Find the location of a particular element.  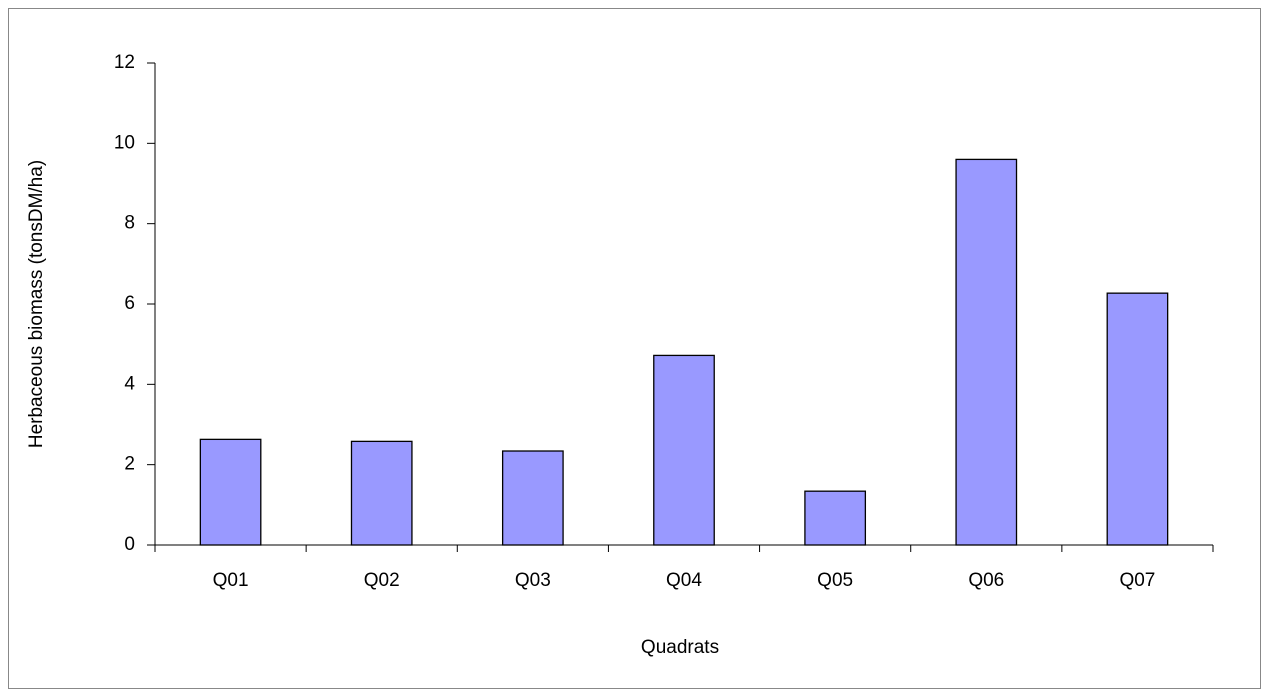

x-axis-label: Quadrats is located at coordinates (680, 647).